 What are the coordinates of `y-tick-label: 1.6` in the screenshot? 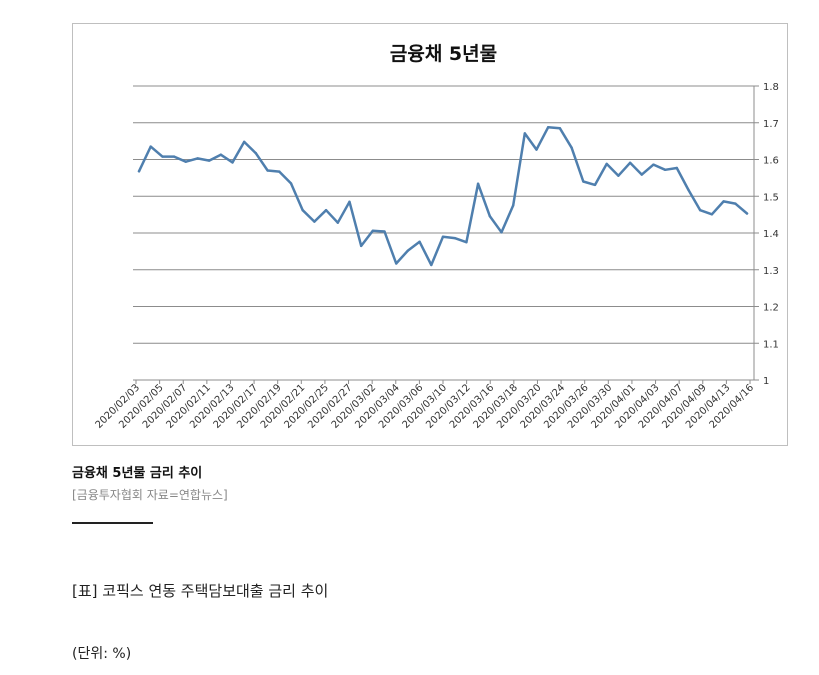 It's located at (771, 161).